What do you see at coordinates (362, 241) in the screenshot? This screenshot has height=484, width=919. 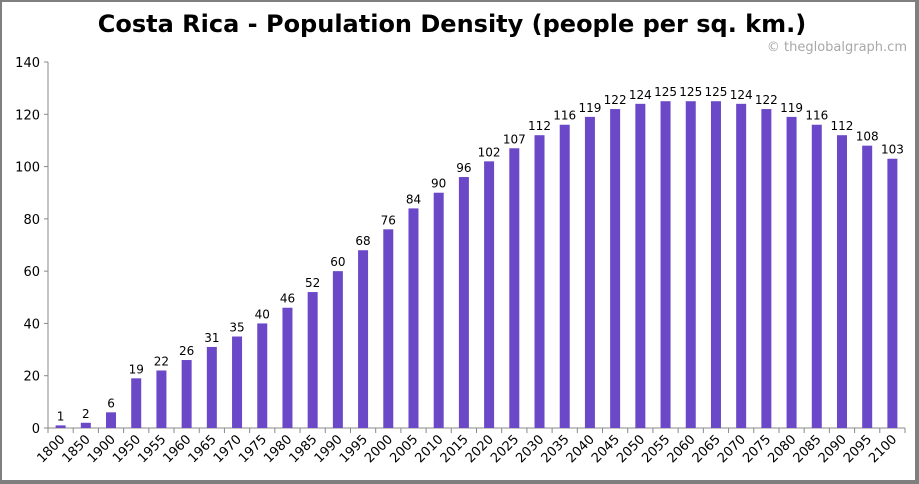 I see `data-label: 68` at bounding box center [362, 241].